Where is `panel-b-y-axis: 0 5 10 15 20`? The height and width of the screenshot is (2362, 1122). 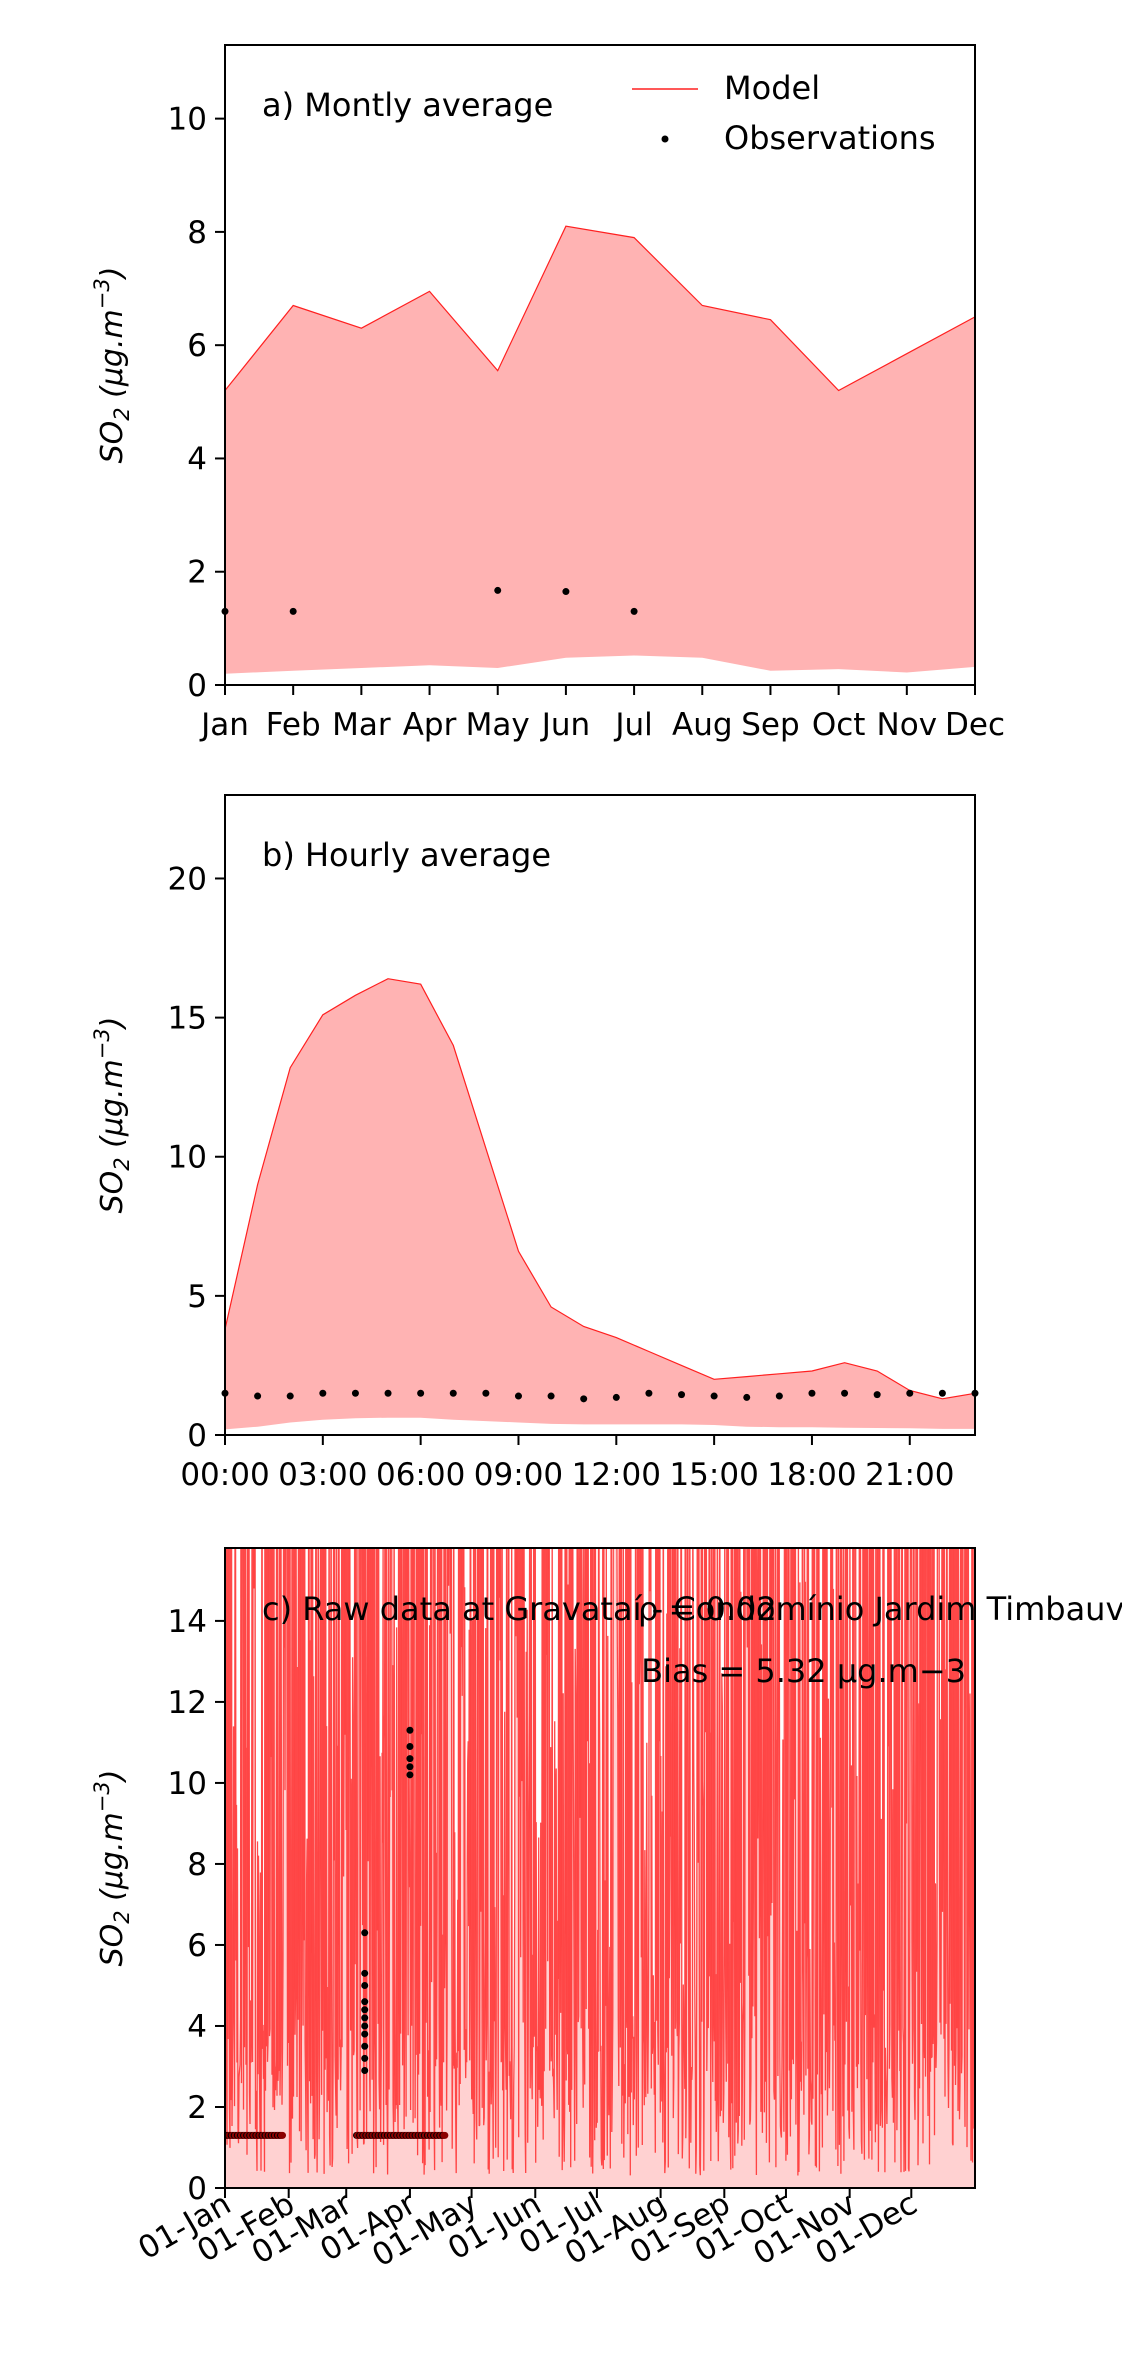 panel-b-y-axis: 0 5 10 15 20 is located at coordinates (196, 1157).